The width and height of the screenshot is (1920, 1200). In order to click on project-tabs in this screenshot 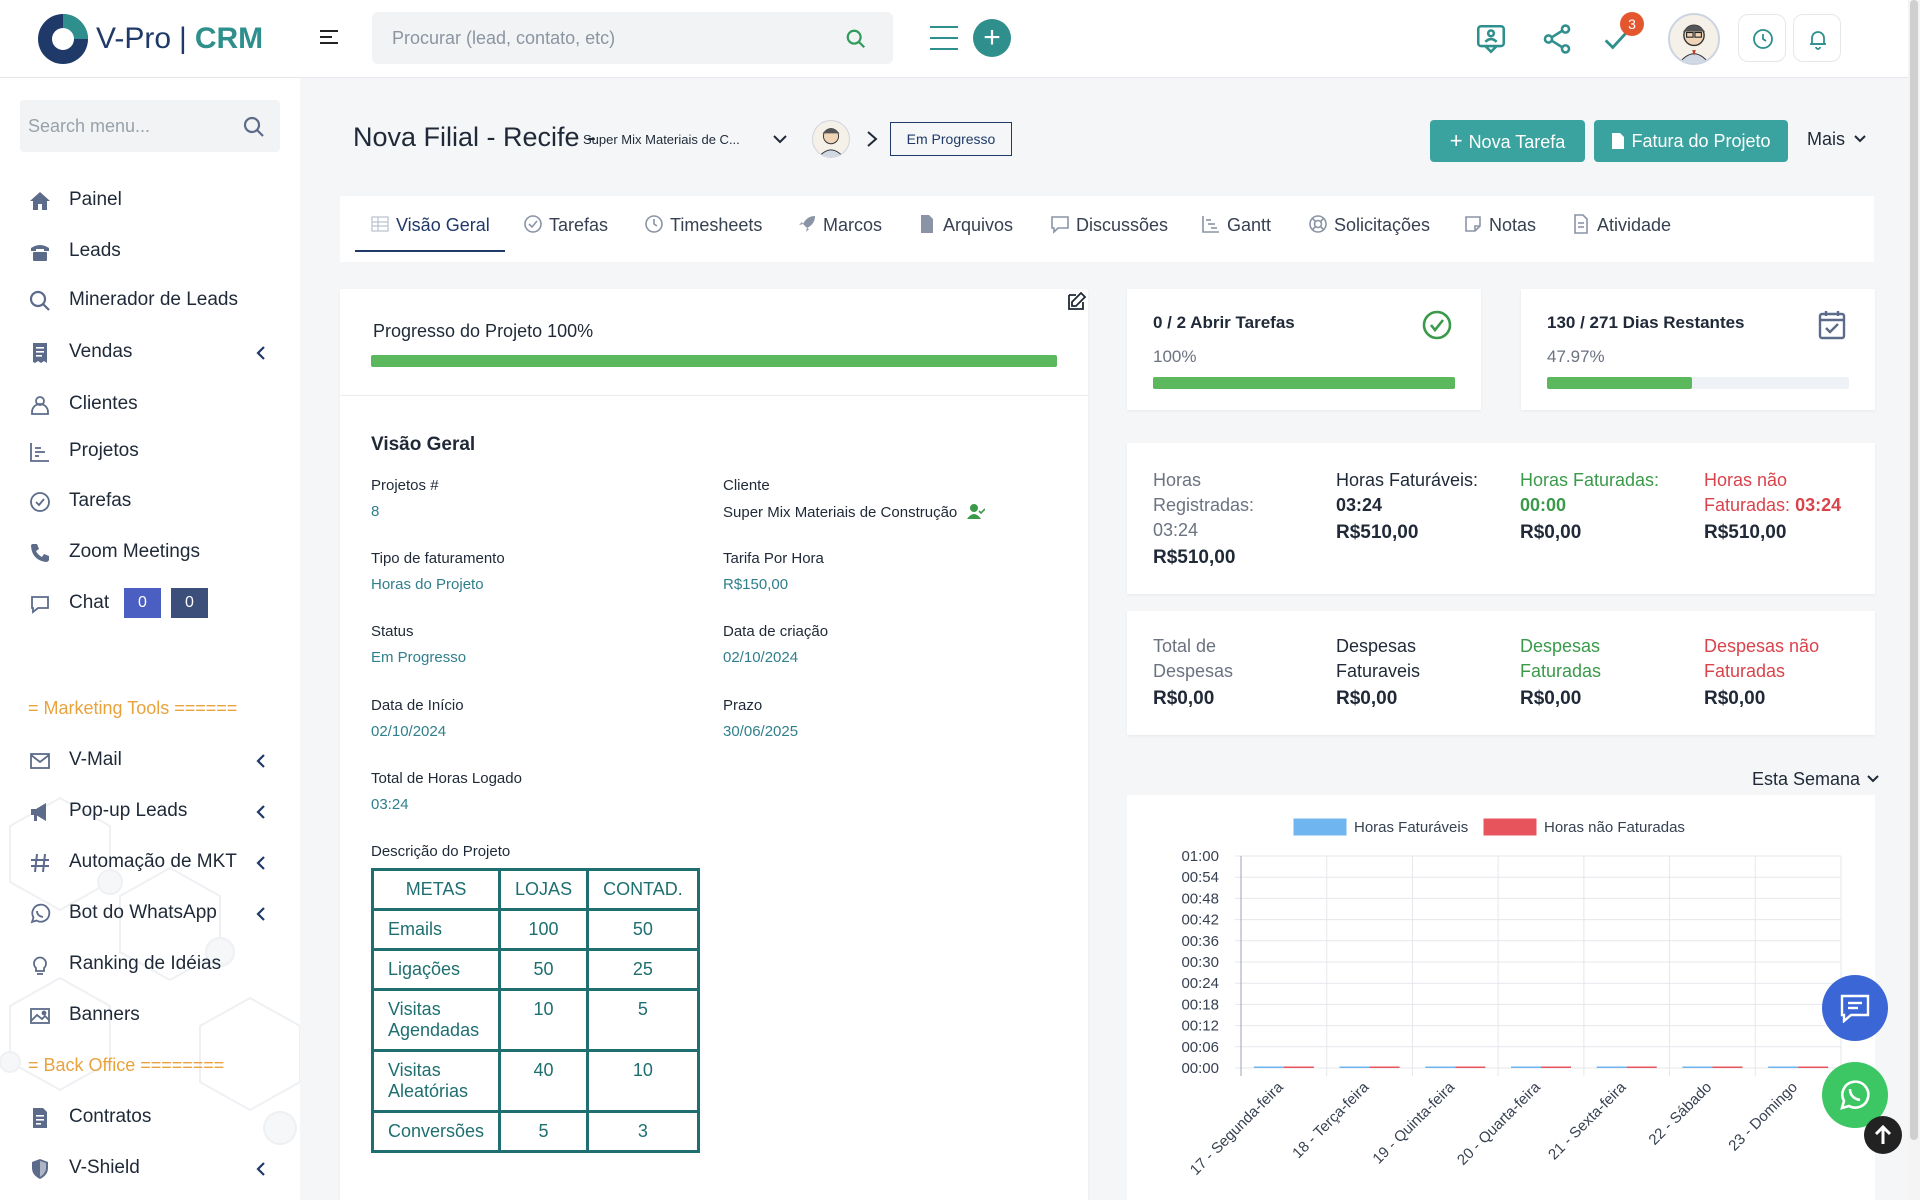, I will do `click(1107, 229)`.